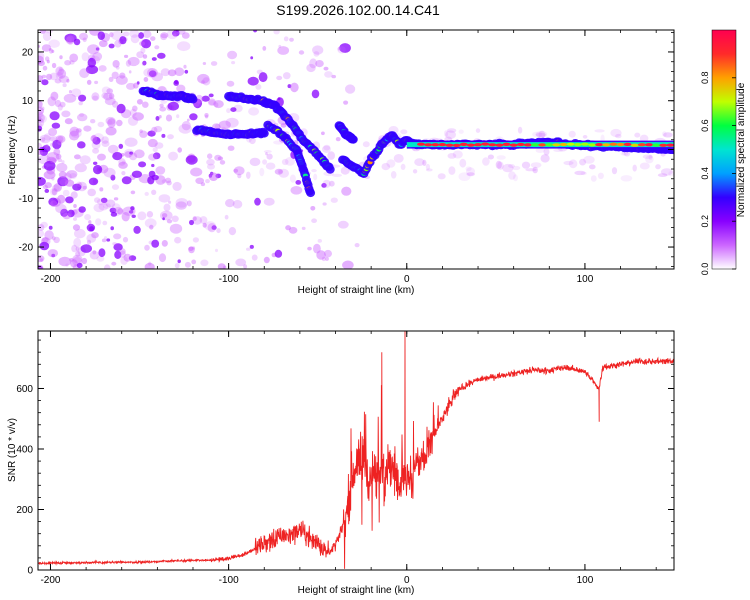  Describe the element at coordinates (356, 590) in the screenshot. I see `snr-x-axis-label: Height of straight line (km)` at that location.